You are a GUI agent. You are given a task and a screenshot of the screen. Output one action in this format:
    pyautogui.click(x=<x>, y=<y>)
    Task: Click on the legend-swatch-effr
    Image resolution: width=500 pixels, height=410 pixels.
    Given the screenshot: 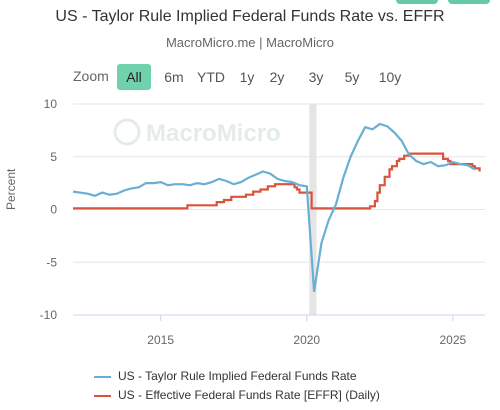 What is the action you would take?
    pyautogui.click(x=102, y=396)
    